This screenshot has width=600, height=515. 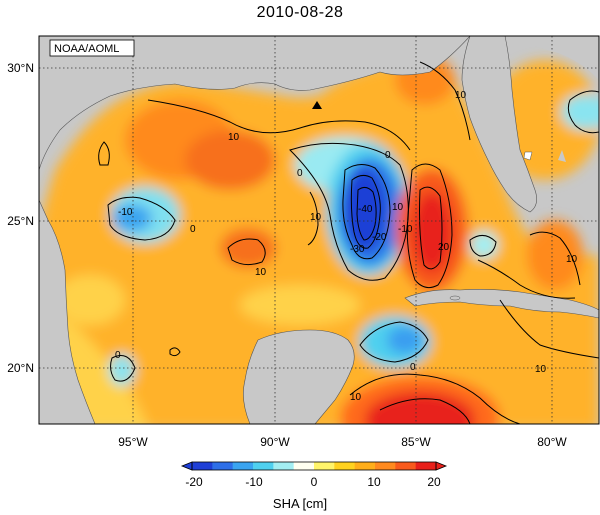 I want to click on contour-label: -40, so click(x=365, y=209).